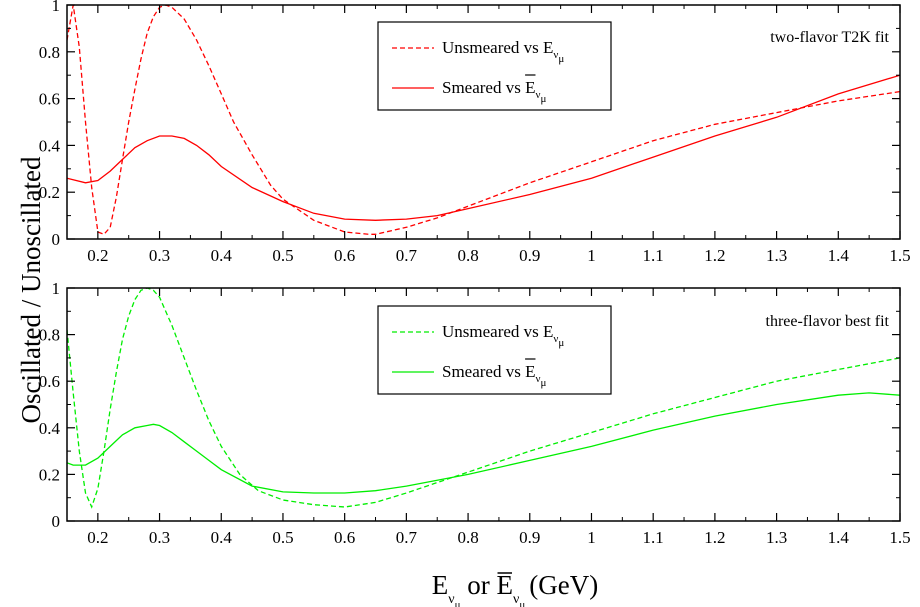 This screenshot has height=607, width=920. I want to click on x-axis-title: Eνμ or Eνμ(GeV), so click(515, 588).